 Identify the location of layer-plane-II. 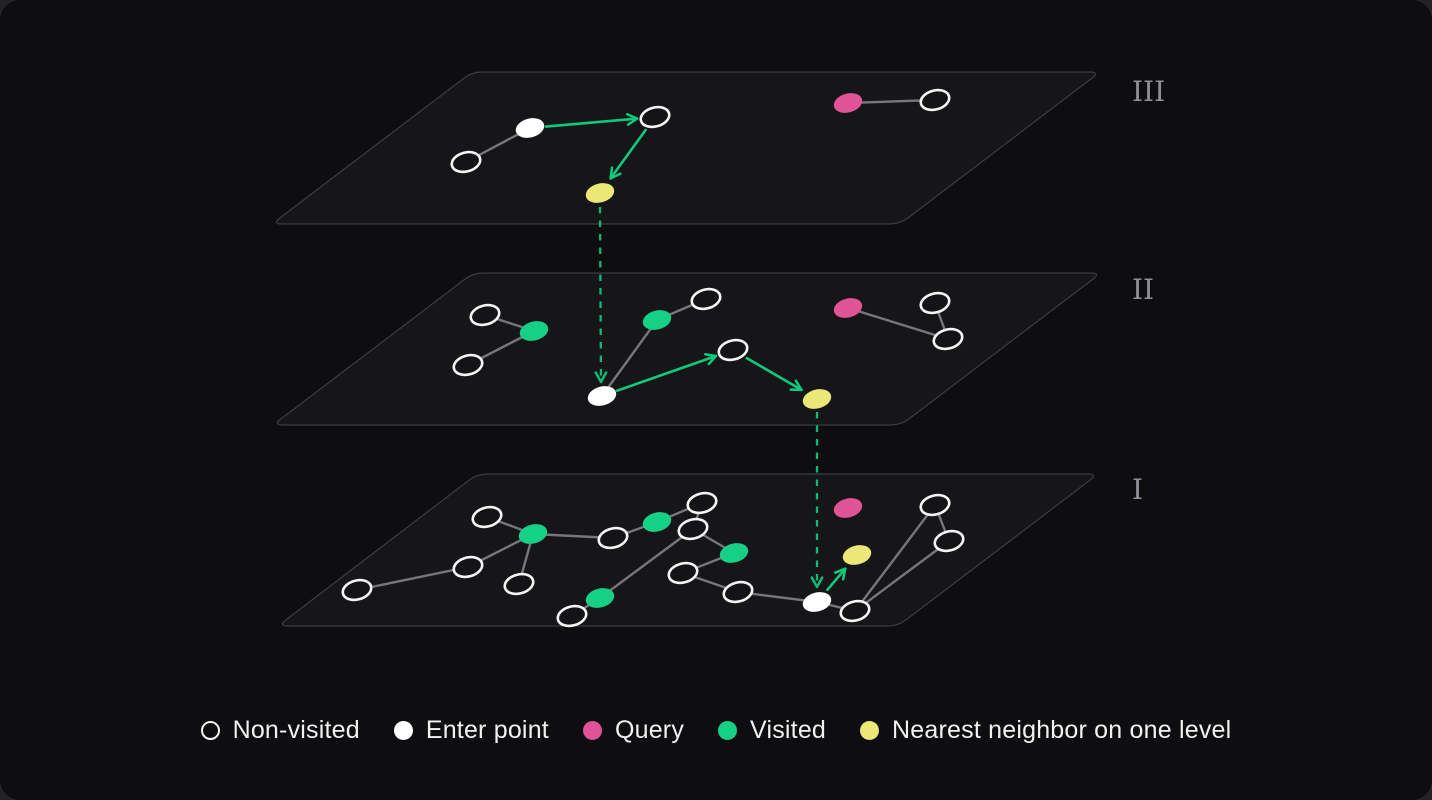
(687, 349).